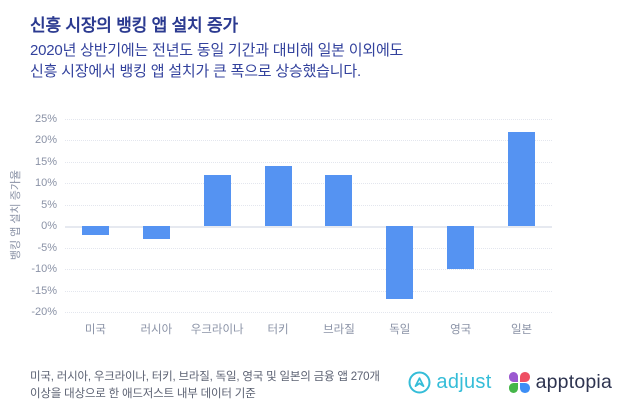  I want to click on adjust-logo: adjust, so click(449, 382).